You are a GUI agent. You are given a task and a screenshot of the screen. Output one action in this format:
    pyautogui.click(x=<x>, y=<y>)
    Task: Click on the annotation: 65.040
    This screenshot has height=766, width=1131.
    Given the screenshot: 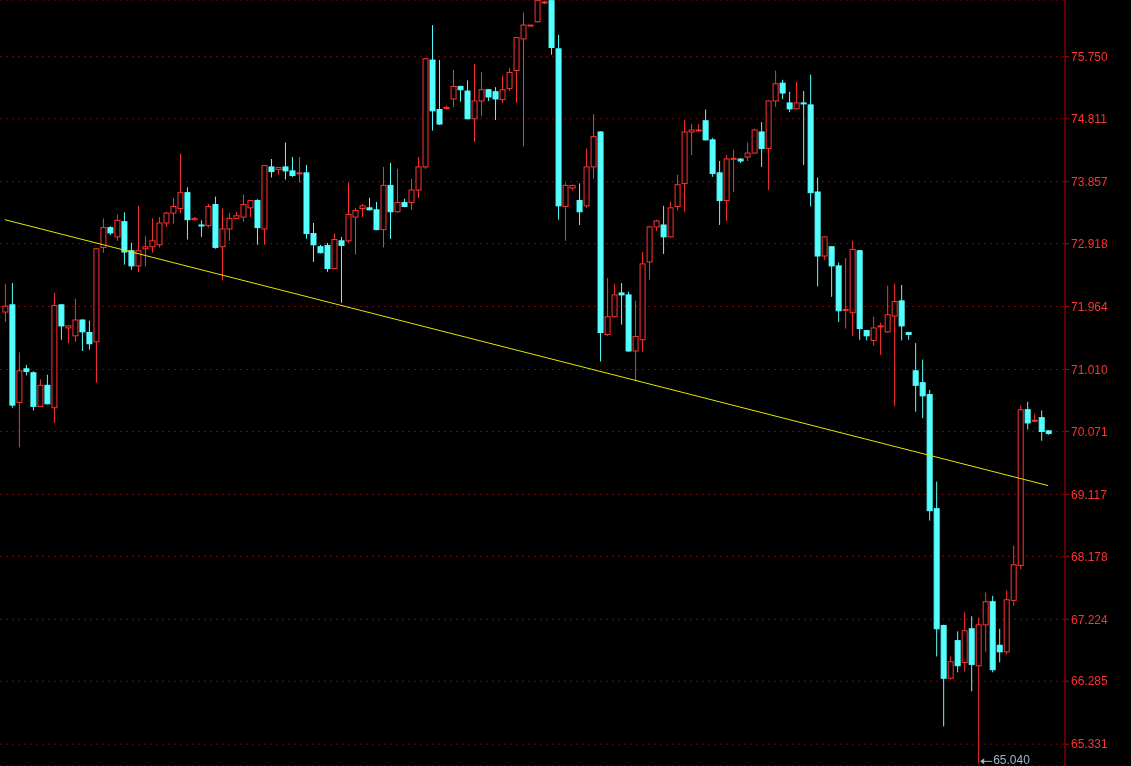 What is the action you would take?
    pyautogui.click(x=1012, y=759)
    